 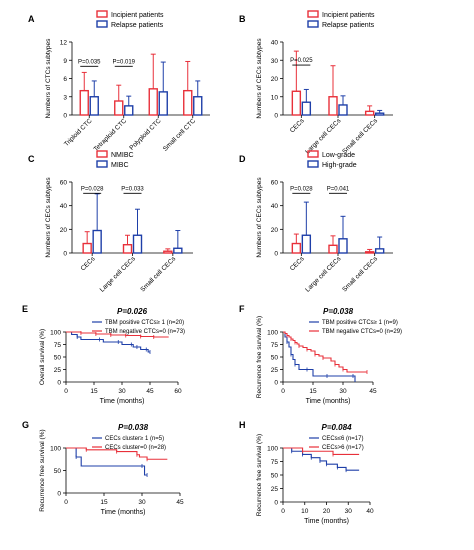 What do you see at coordinates (325, 352) in the screenshot?
I see `survival-curve` at bounding box center [325, 352].